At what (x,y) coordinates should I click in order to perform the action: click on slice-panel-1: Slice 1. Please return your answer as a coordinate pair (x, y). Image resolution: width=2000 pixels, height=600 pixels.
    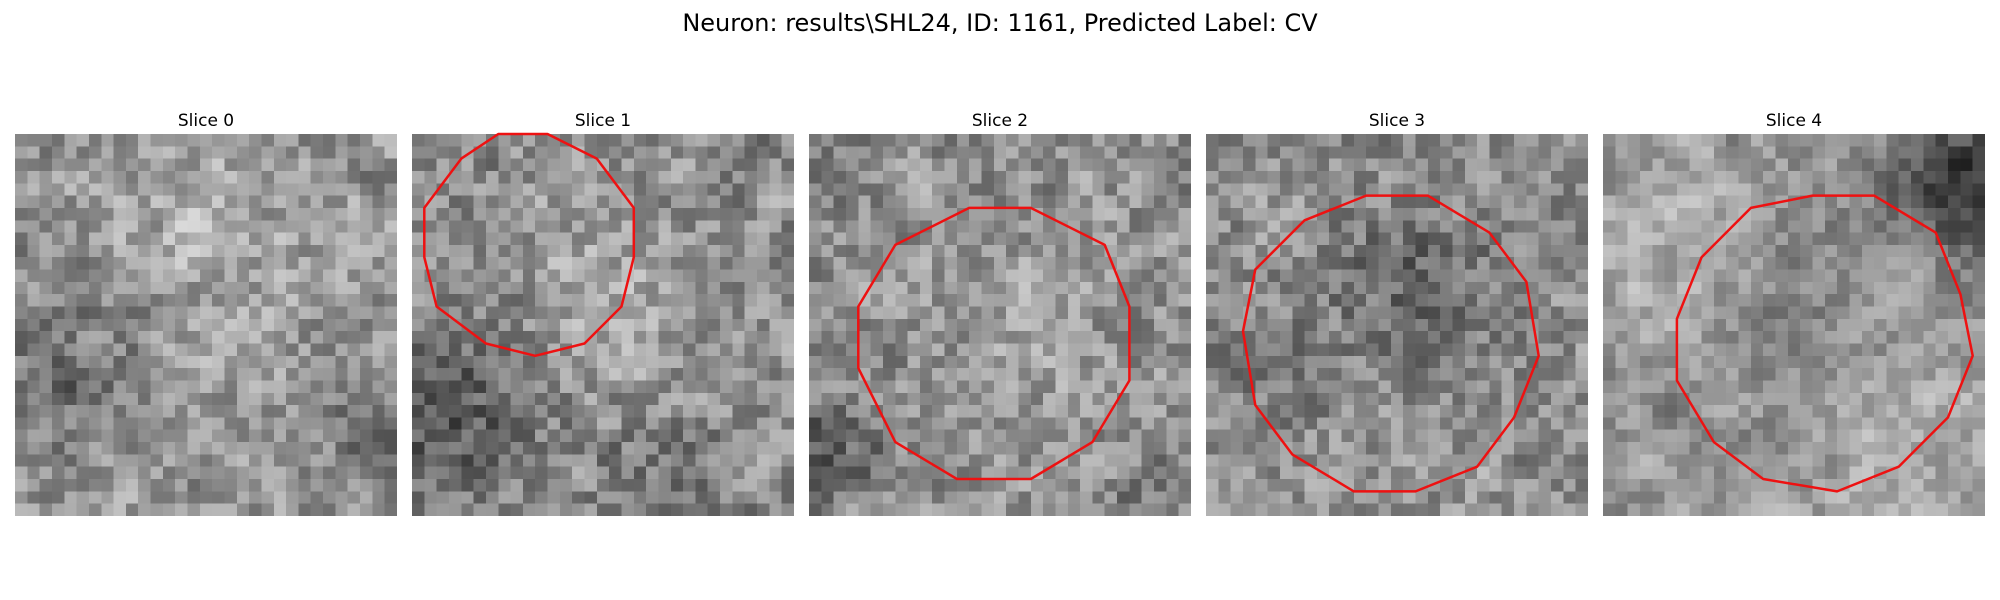
    Looking at the image, I should click on (603, 121).